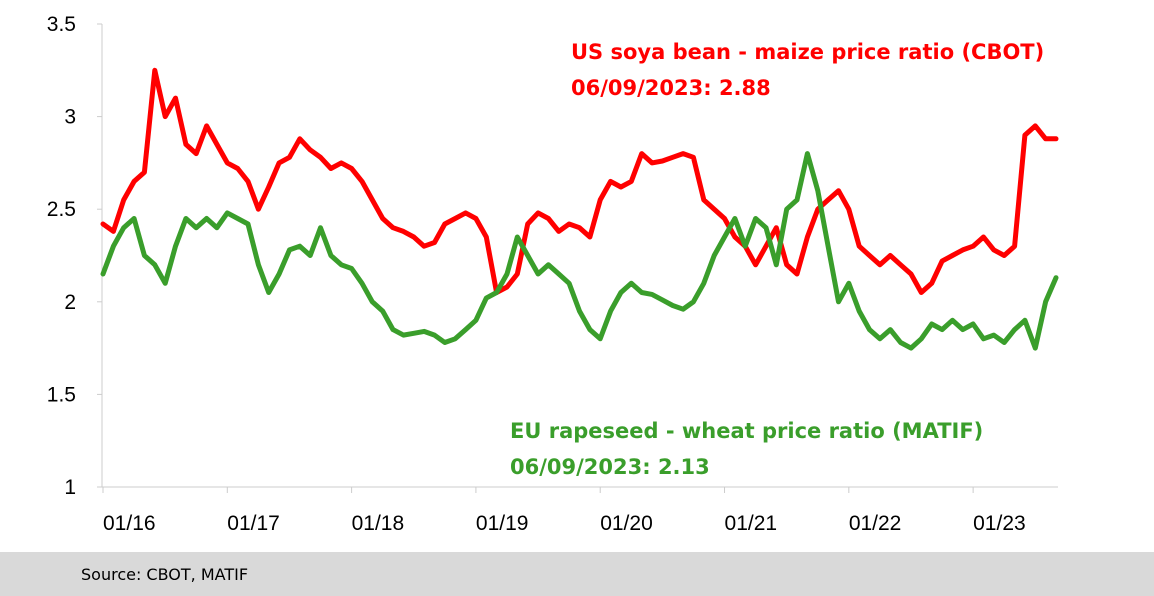 The width and height of the screenshot is (1154, 596). I want to click on x-tick-label: 01/23, so click(999, 523).